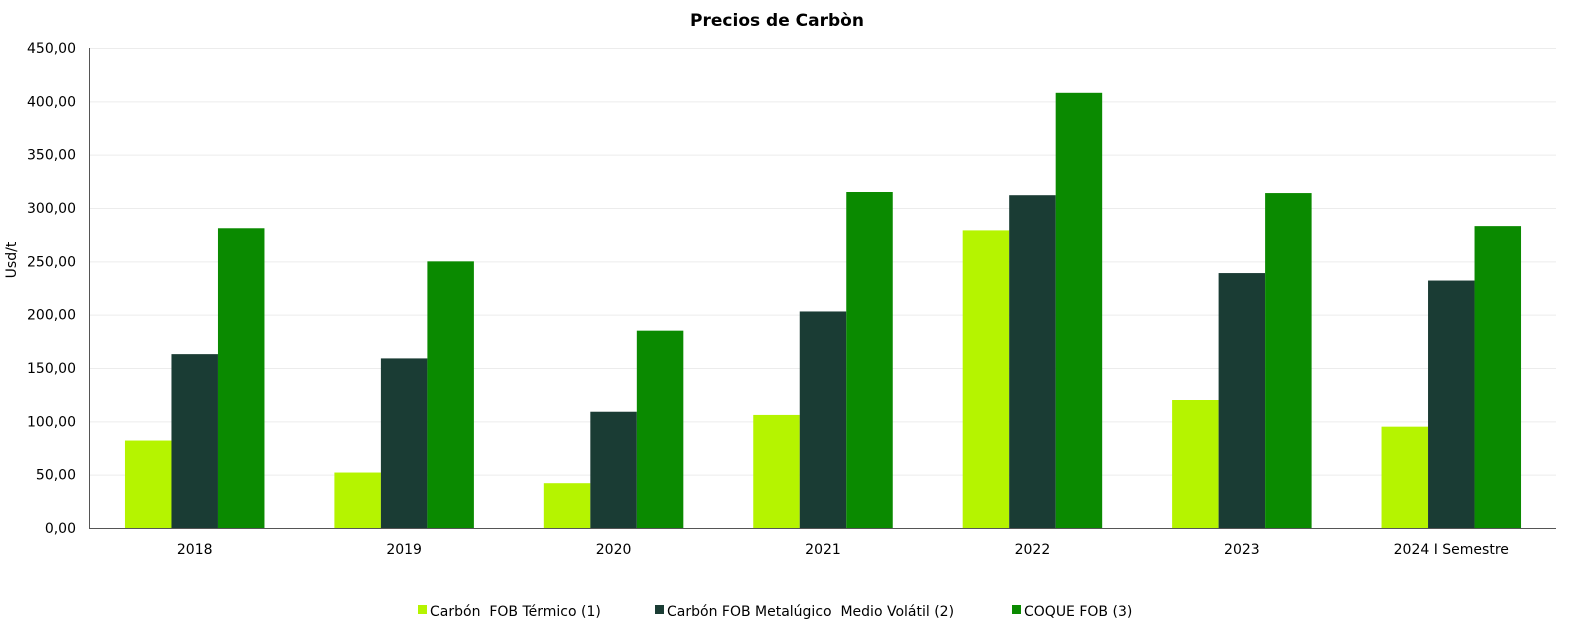 The width and height of the screenshot is (1583, 634). Describe the element at coordinates (56, 476) in the screenshot. I see `y-tick-label: 50,00` at that location.